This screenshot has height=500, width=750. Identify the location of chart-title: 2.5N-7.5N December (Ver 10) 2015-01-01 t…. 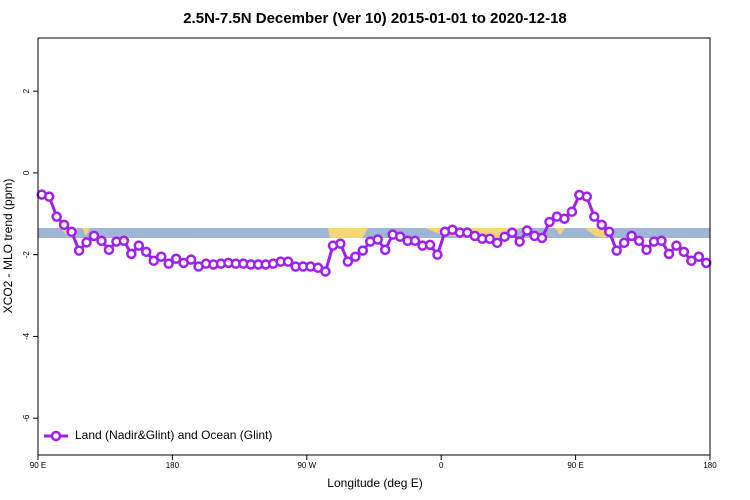
(375, 18).